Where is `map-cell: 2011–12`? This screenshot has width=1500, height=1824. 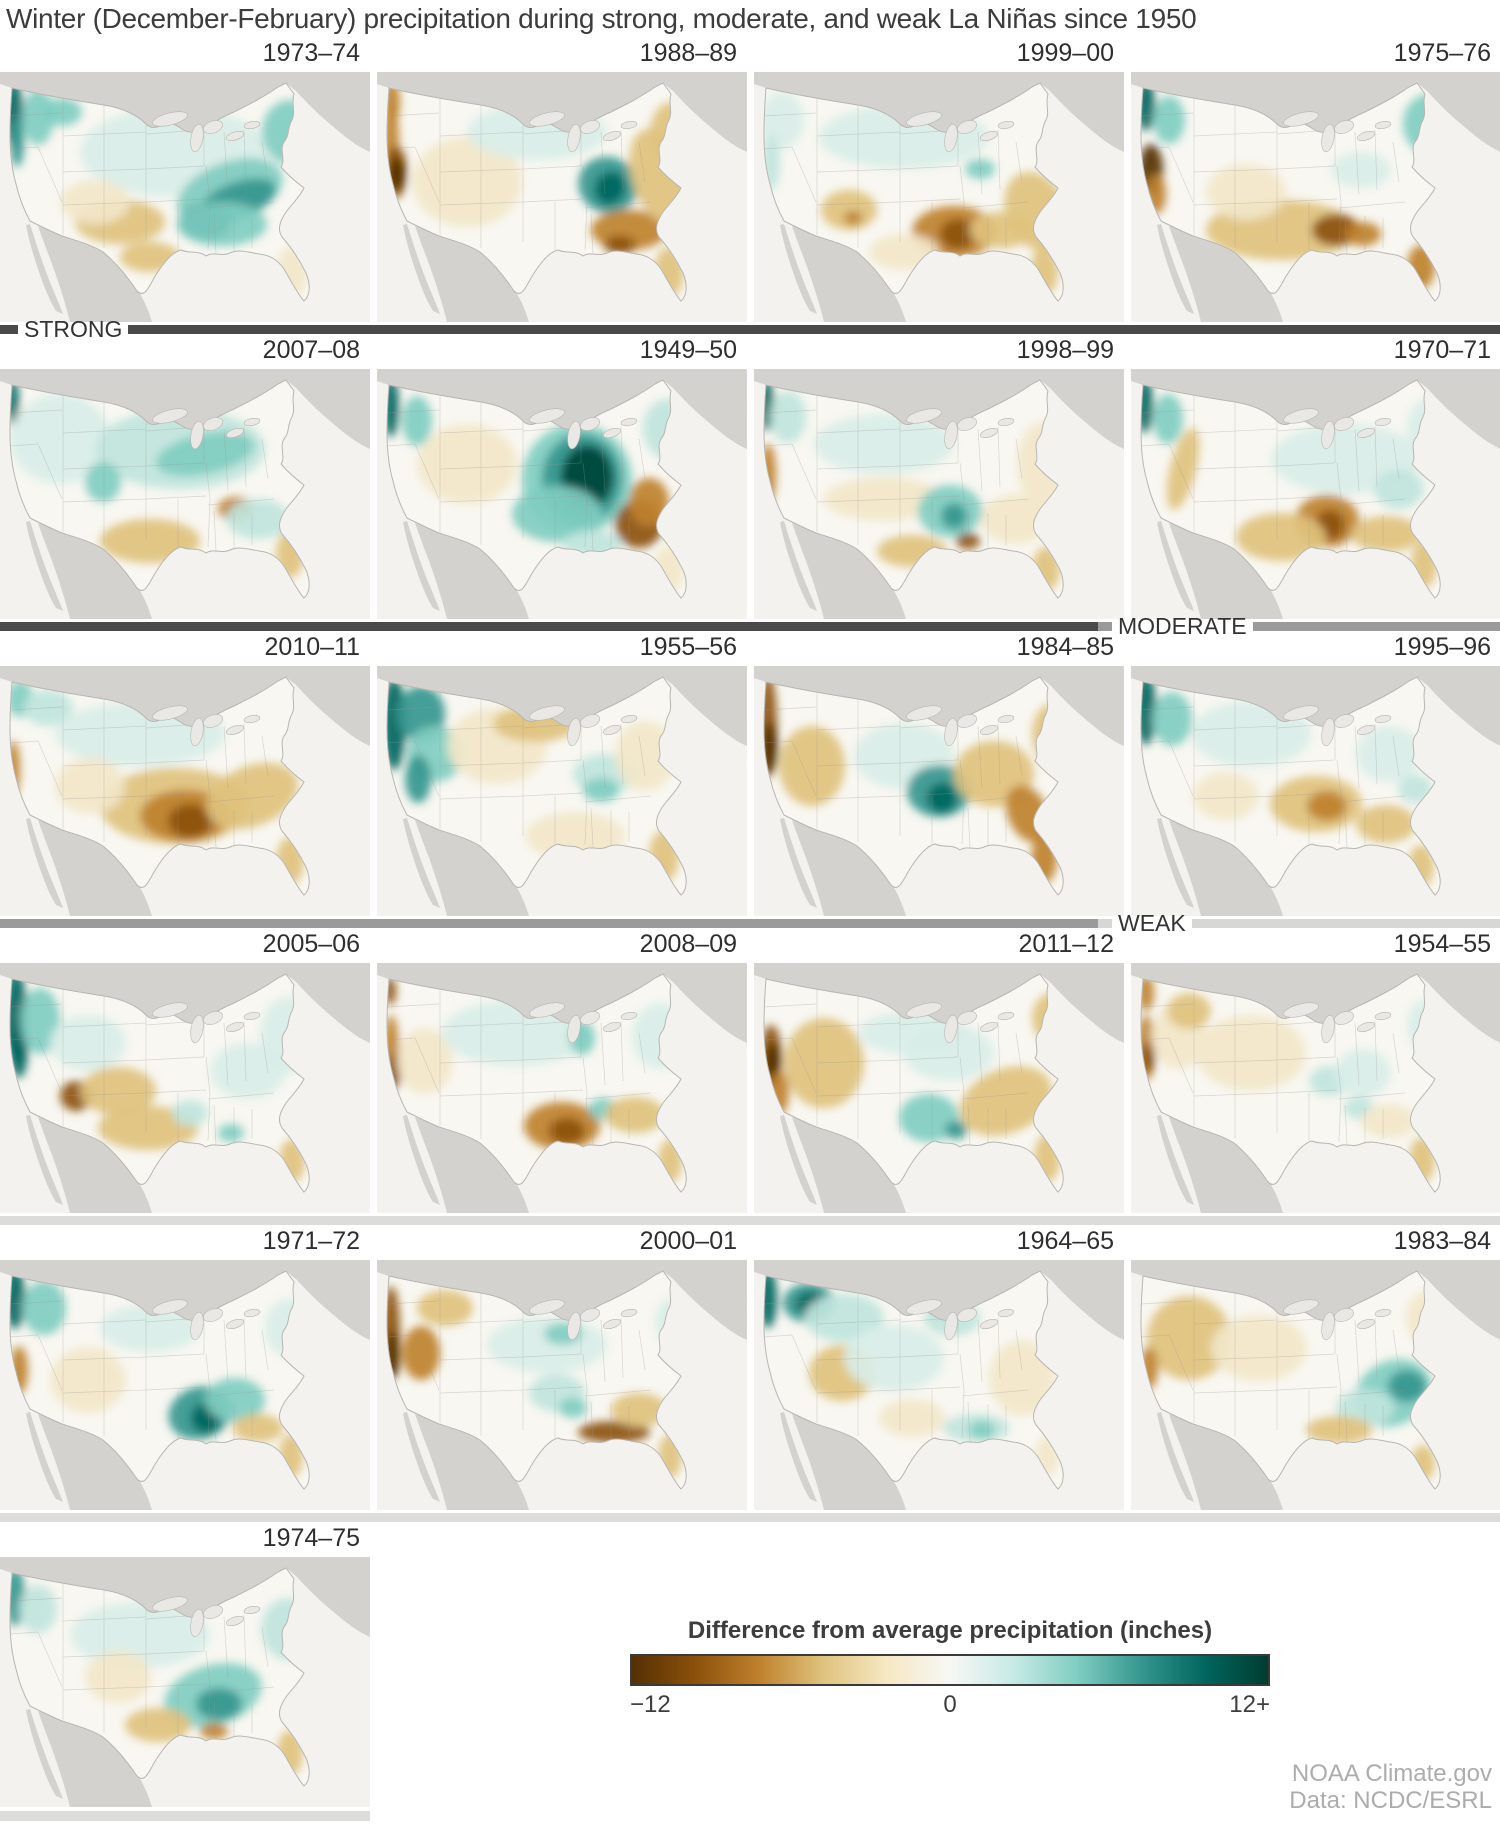
map-cell: 2011–12 is located at coordinates (939, 1072).